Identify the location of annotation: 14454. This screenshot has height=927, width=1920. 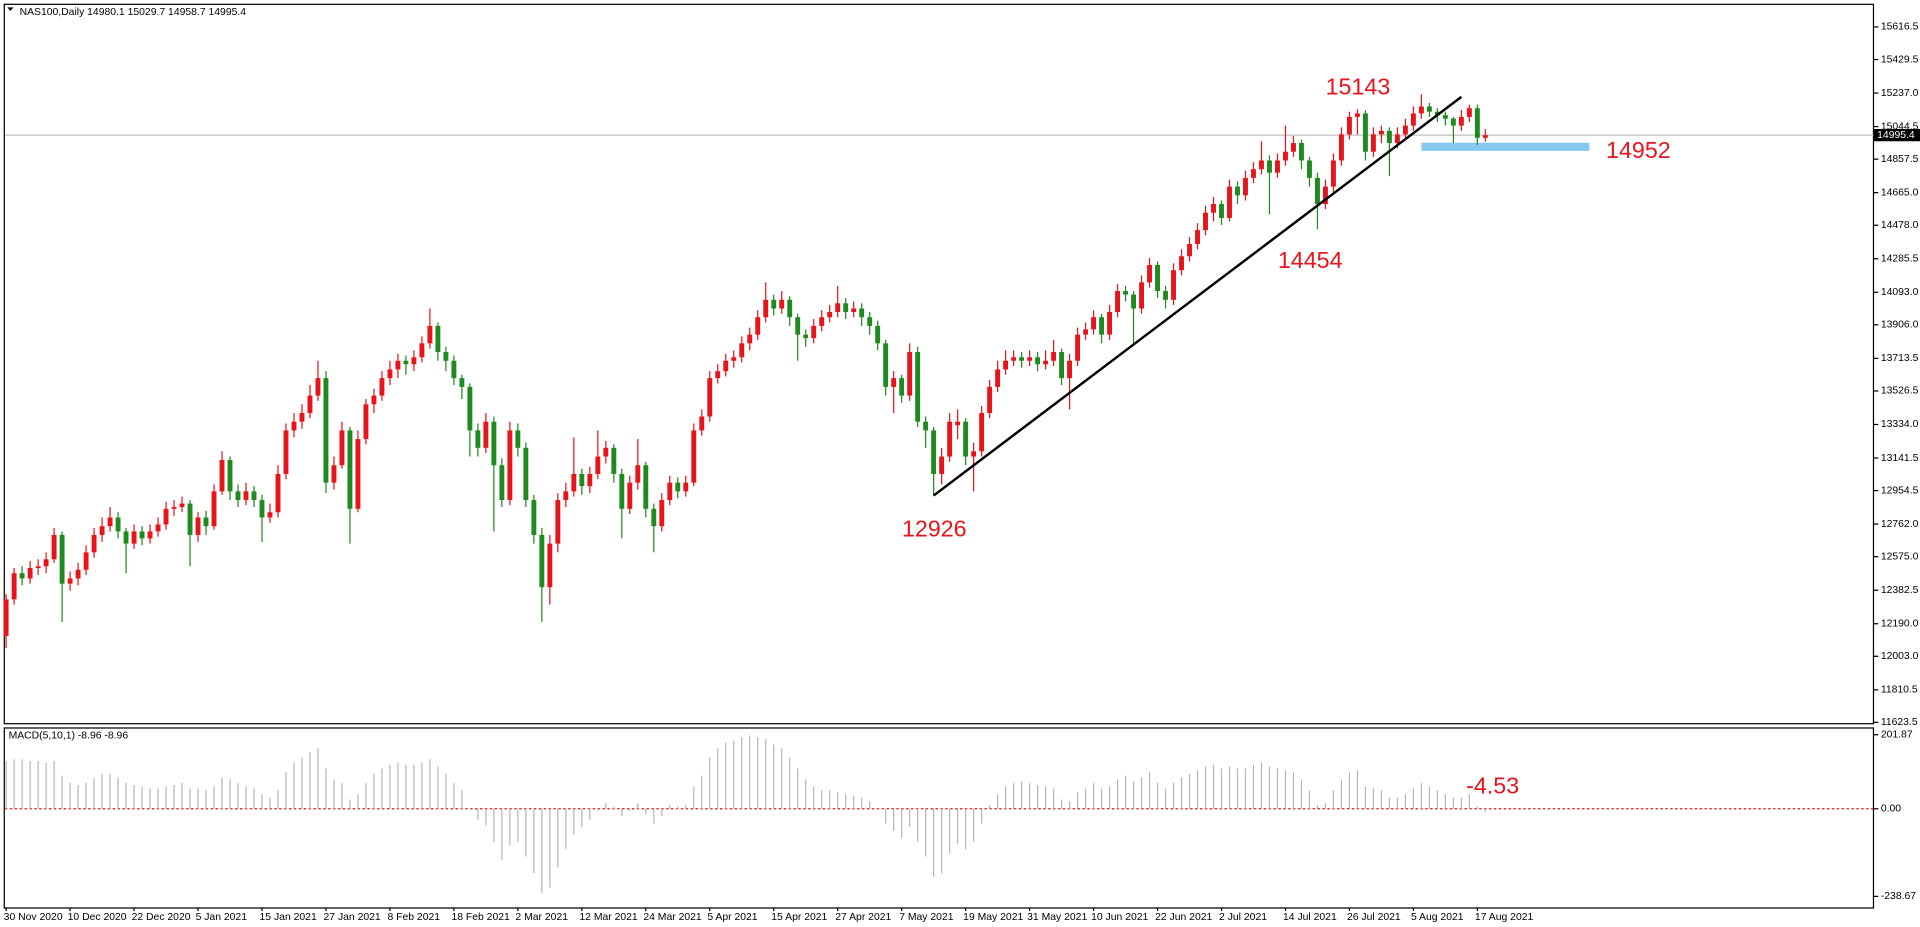
(1310, 260).